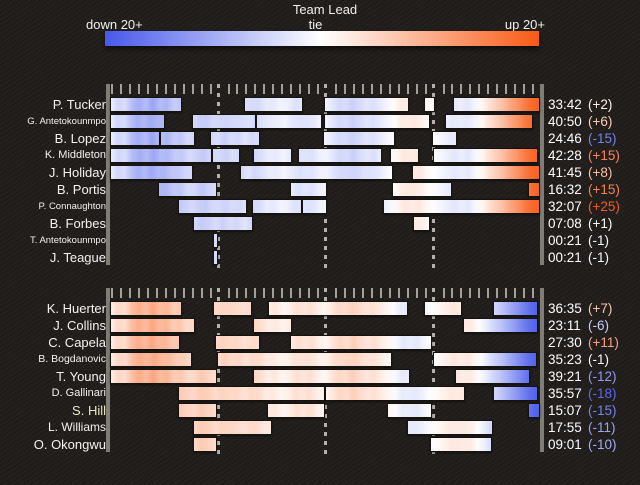 The width and height of the screenshot is (640, 485). I want to click on player-name: K. Huerter, so click(76, 308).